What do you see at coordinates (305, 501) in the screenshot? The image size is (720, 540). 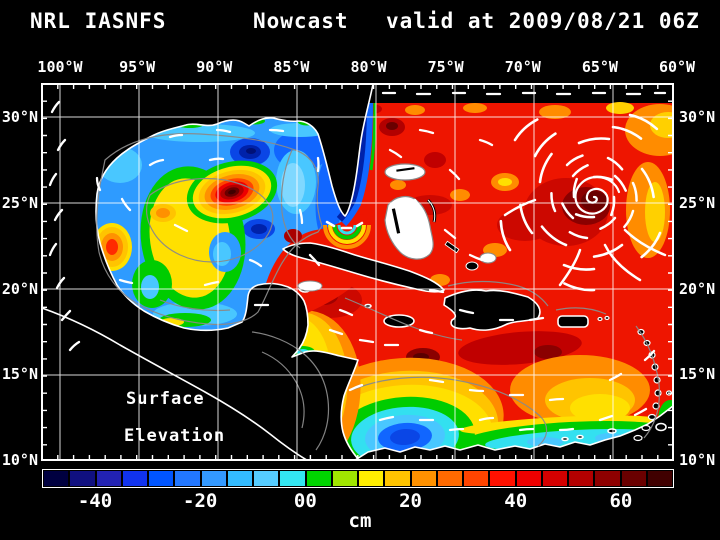 I see `colorbar-tick-label: 00` at bounding box center [305, 501].